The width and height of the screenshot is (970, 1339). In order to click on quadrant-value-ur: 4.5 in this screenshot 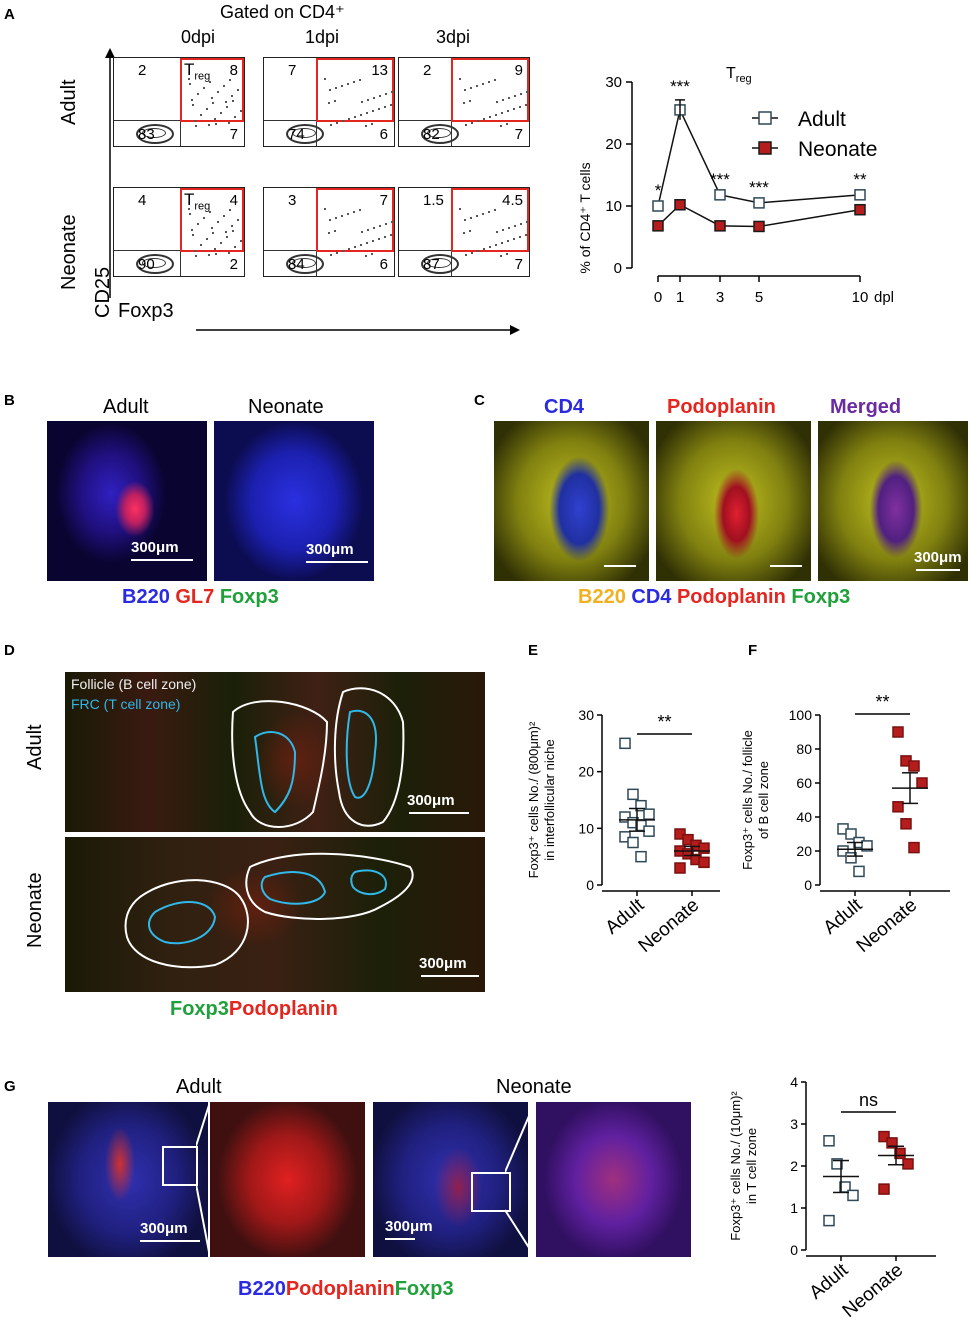, I will do `click(512, 200)`.